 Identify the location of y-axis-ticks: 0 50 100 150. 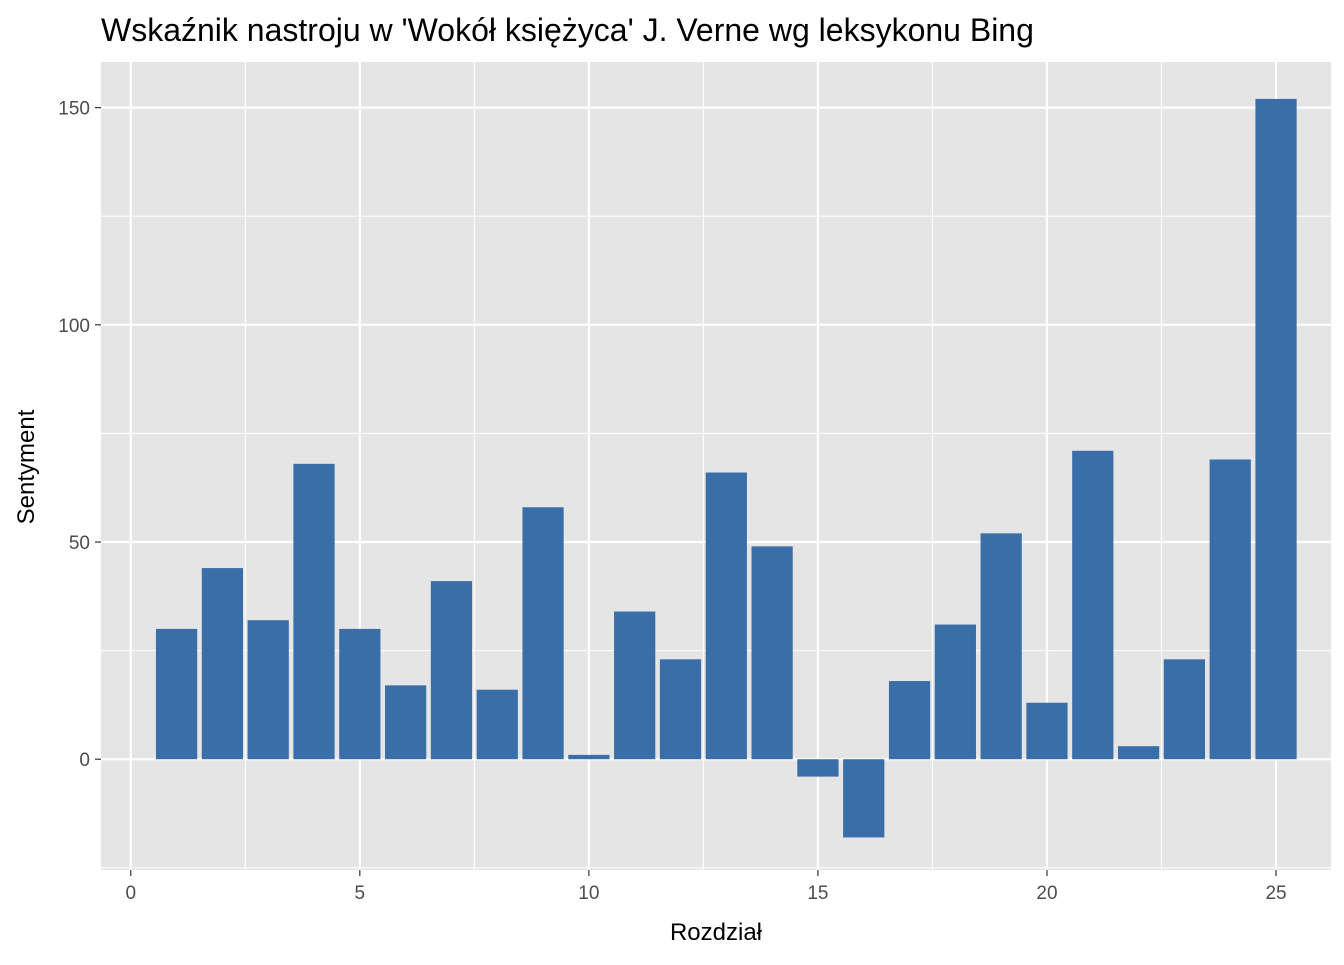
(79, 435).